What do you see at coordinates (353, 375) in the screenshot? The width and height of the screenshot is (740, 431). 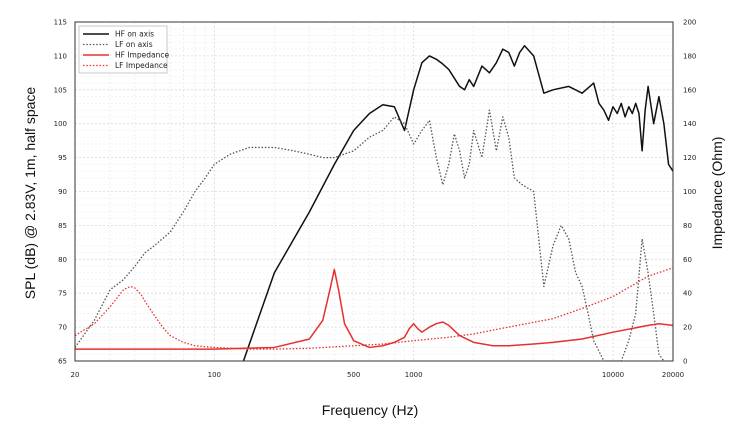 I see `x-tick-label: 500` at bounding box center [353, 375].